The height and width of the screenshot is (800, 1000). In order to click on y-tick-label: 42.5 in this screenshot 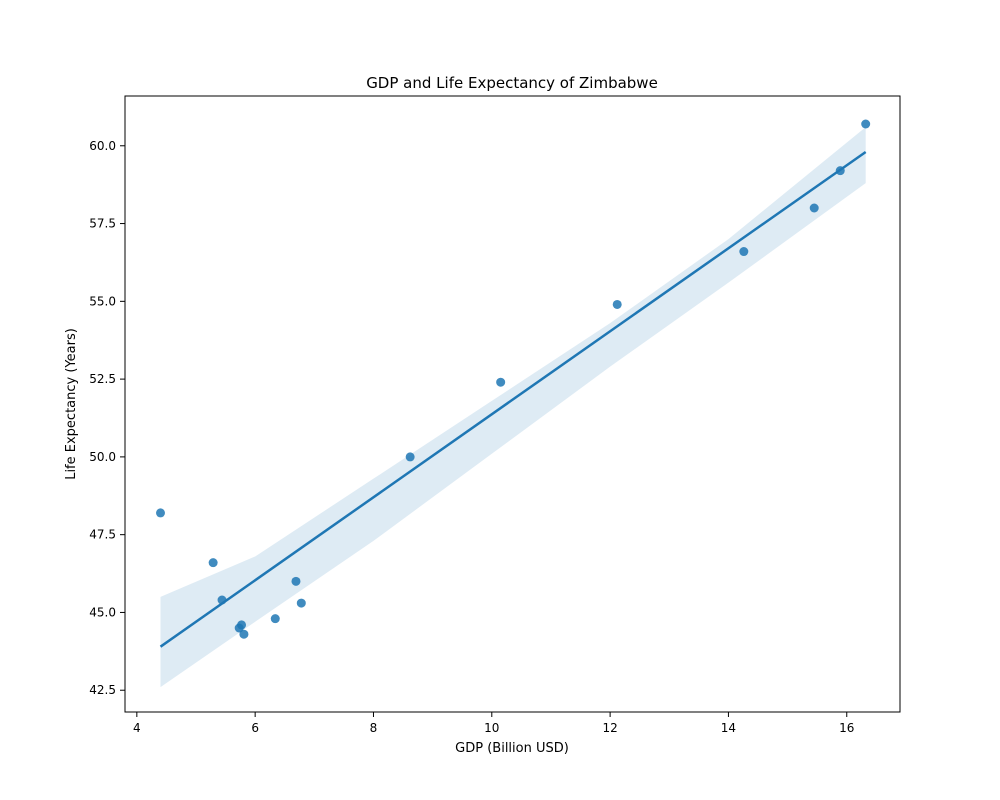, I will do `click(102, 690)`.